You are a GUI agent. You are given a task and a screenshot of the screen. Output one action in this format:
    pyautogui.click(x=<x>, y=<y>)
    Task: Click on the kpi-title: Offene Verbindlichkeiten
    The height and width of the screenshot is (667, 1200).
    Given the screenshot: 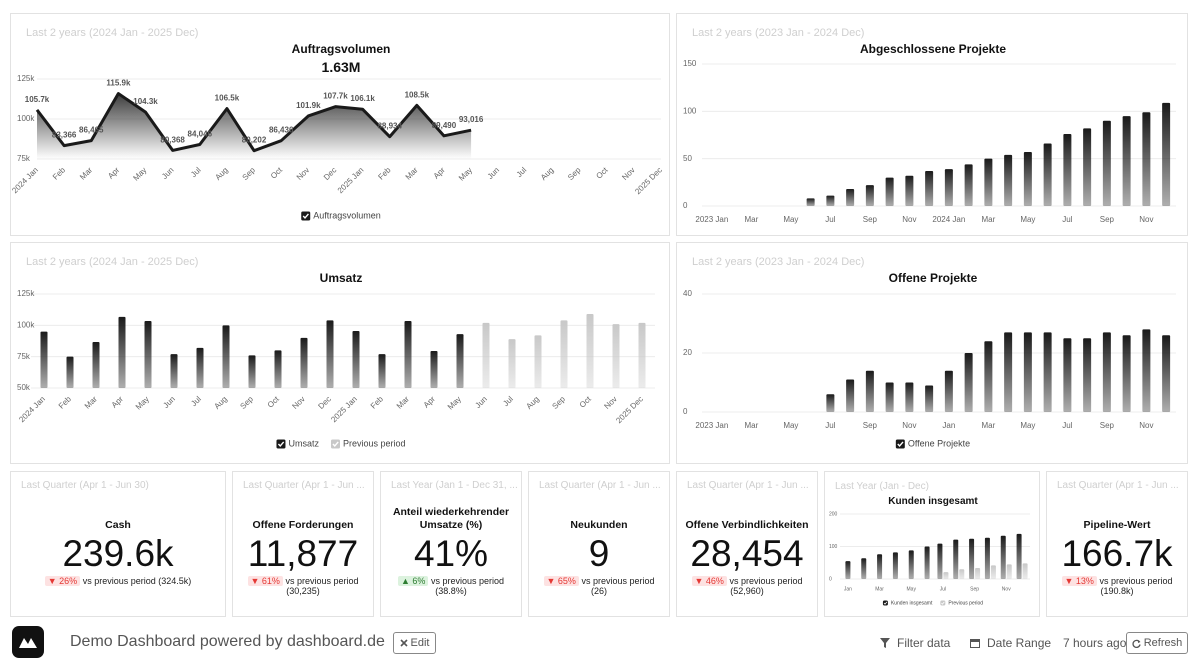 What is the action you would take?
    pyautogui.click(x=747, y=525)
    